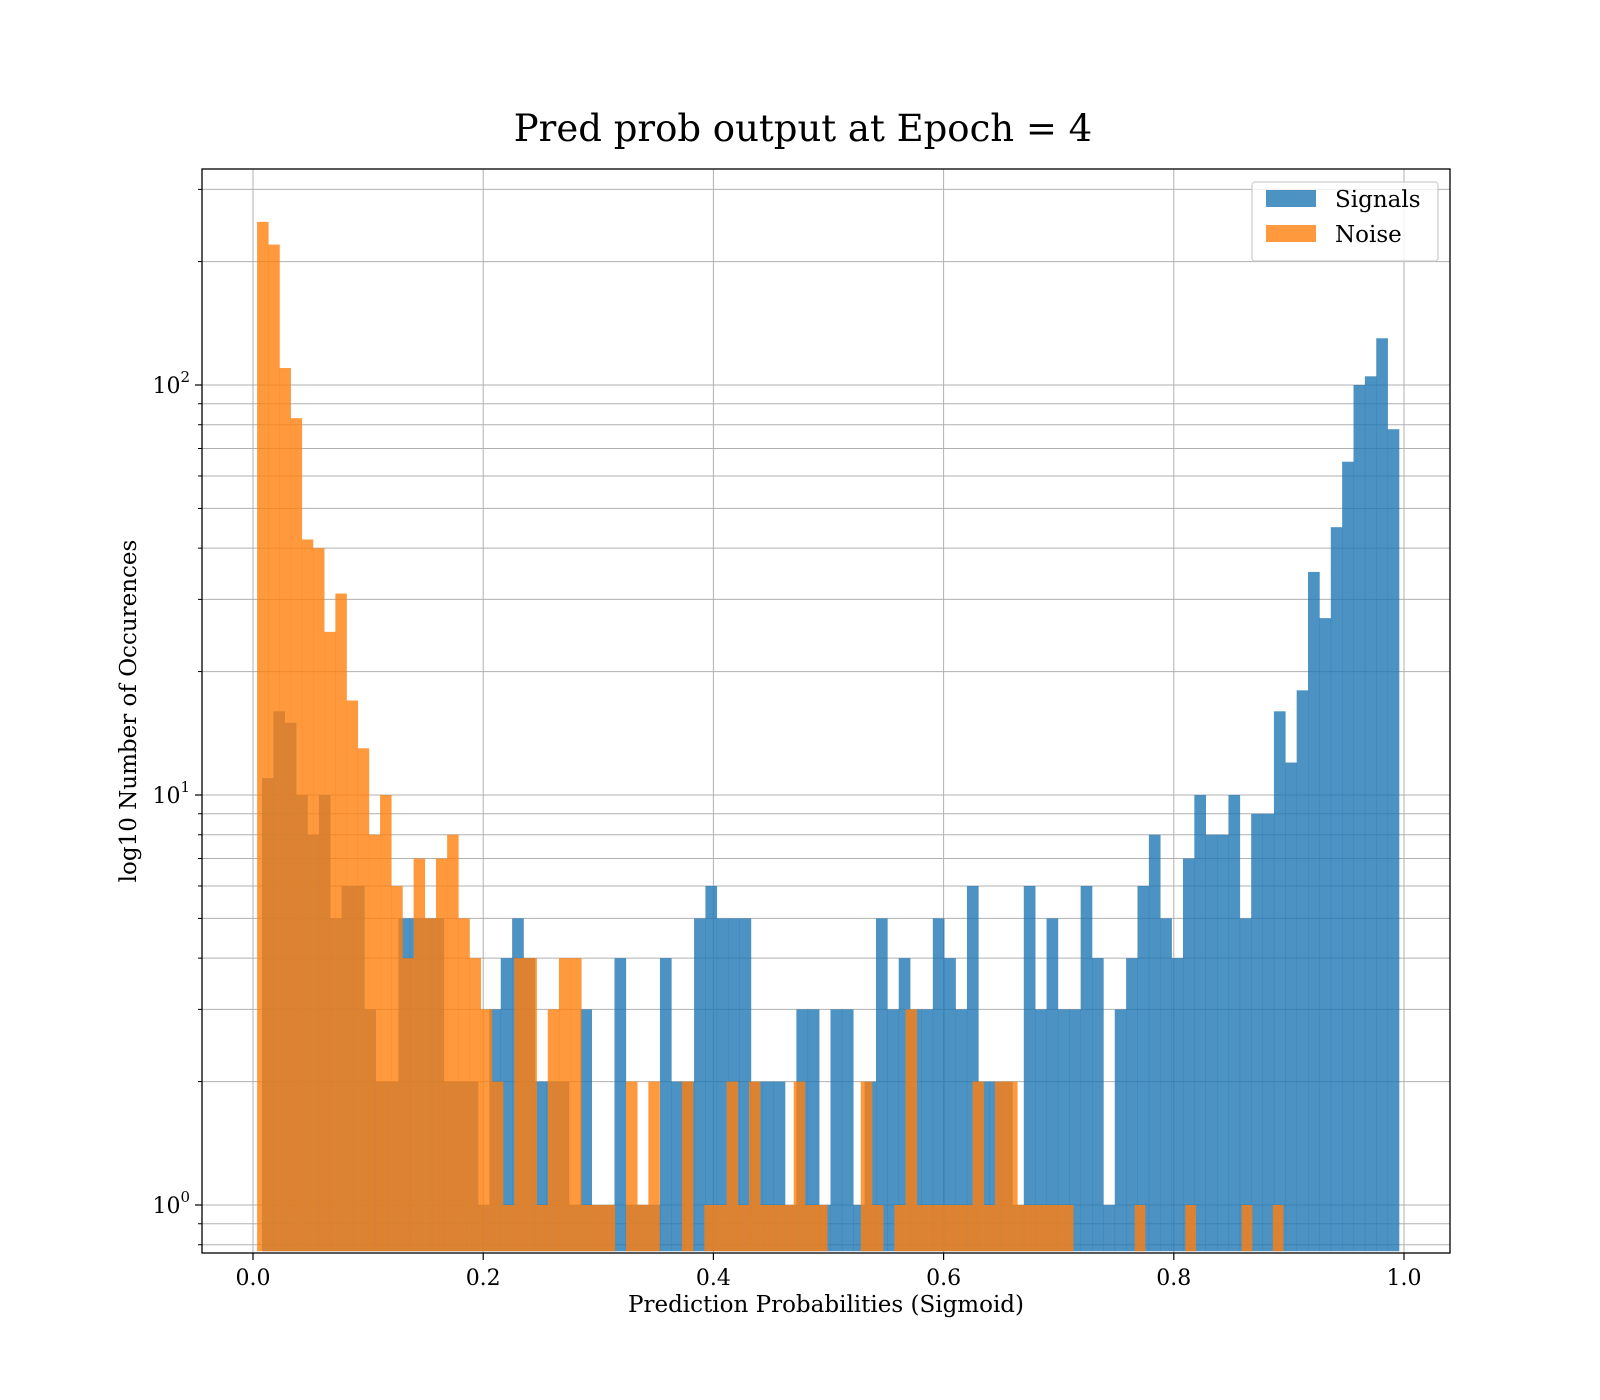 This screenshot has width=1600, height=1400. Describe the element at coordinates (803, 128) in the screenshot. I see `chart-title: Pred prob output at Epoch = 4` at that location.